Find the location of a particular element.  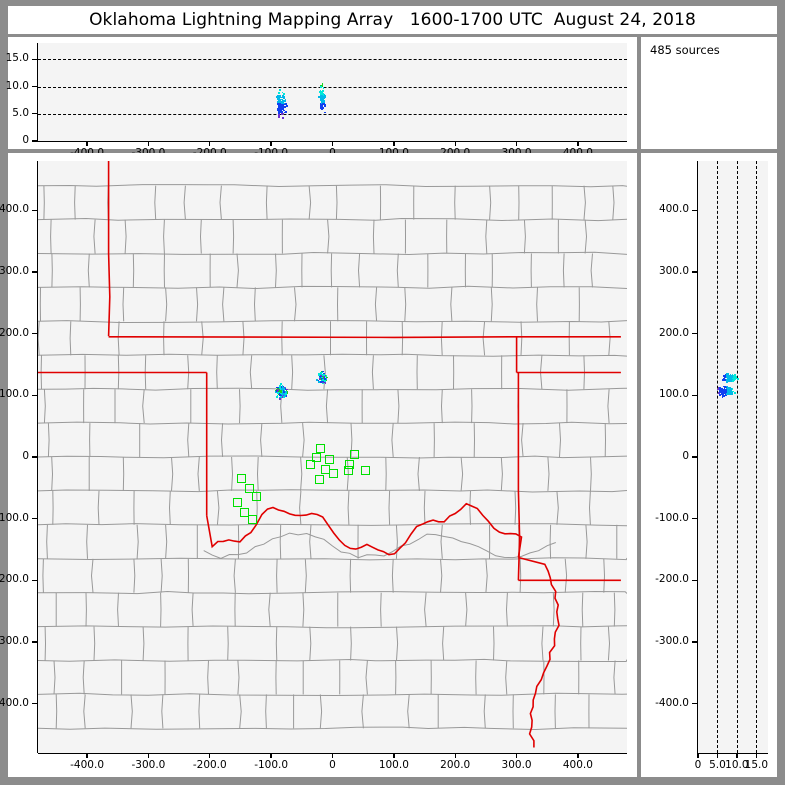

y-axis-tick-label: 0 is located at coordinates (25, 456).